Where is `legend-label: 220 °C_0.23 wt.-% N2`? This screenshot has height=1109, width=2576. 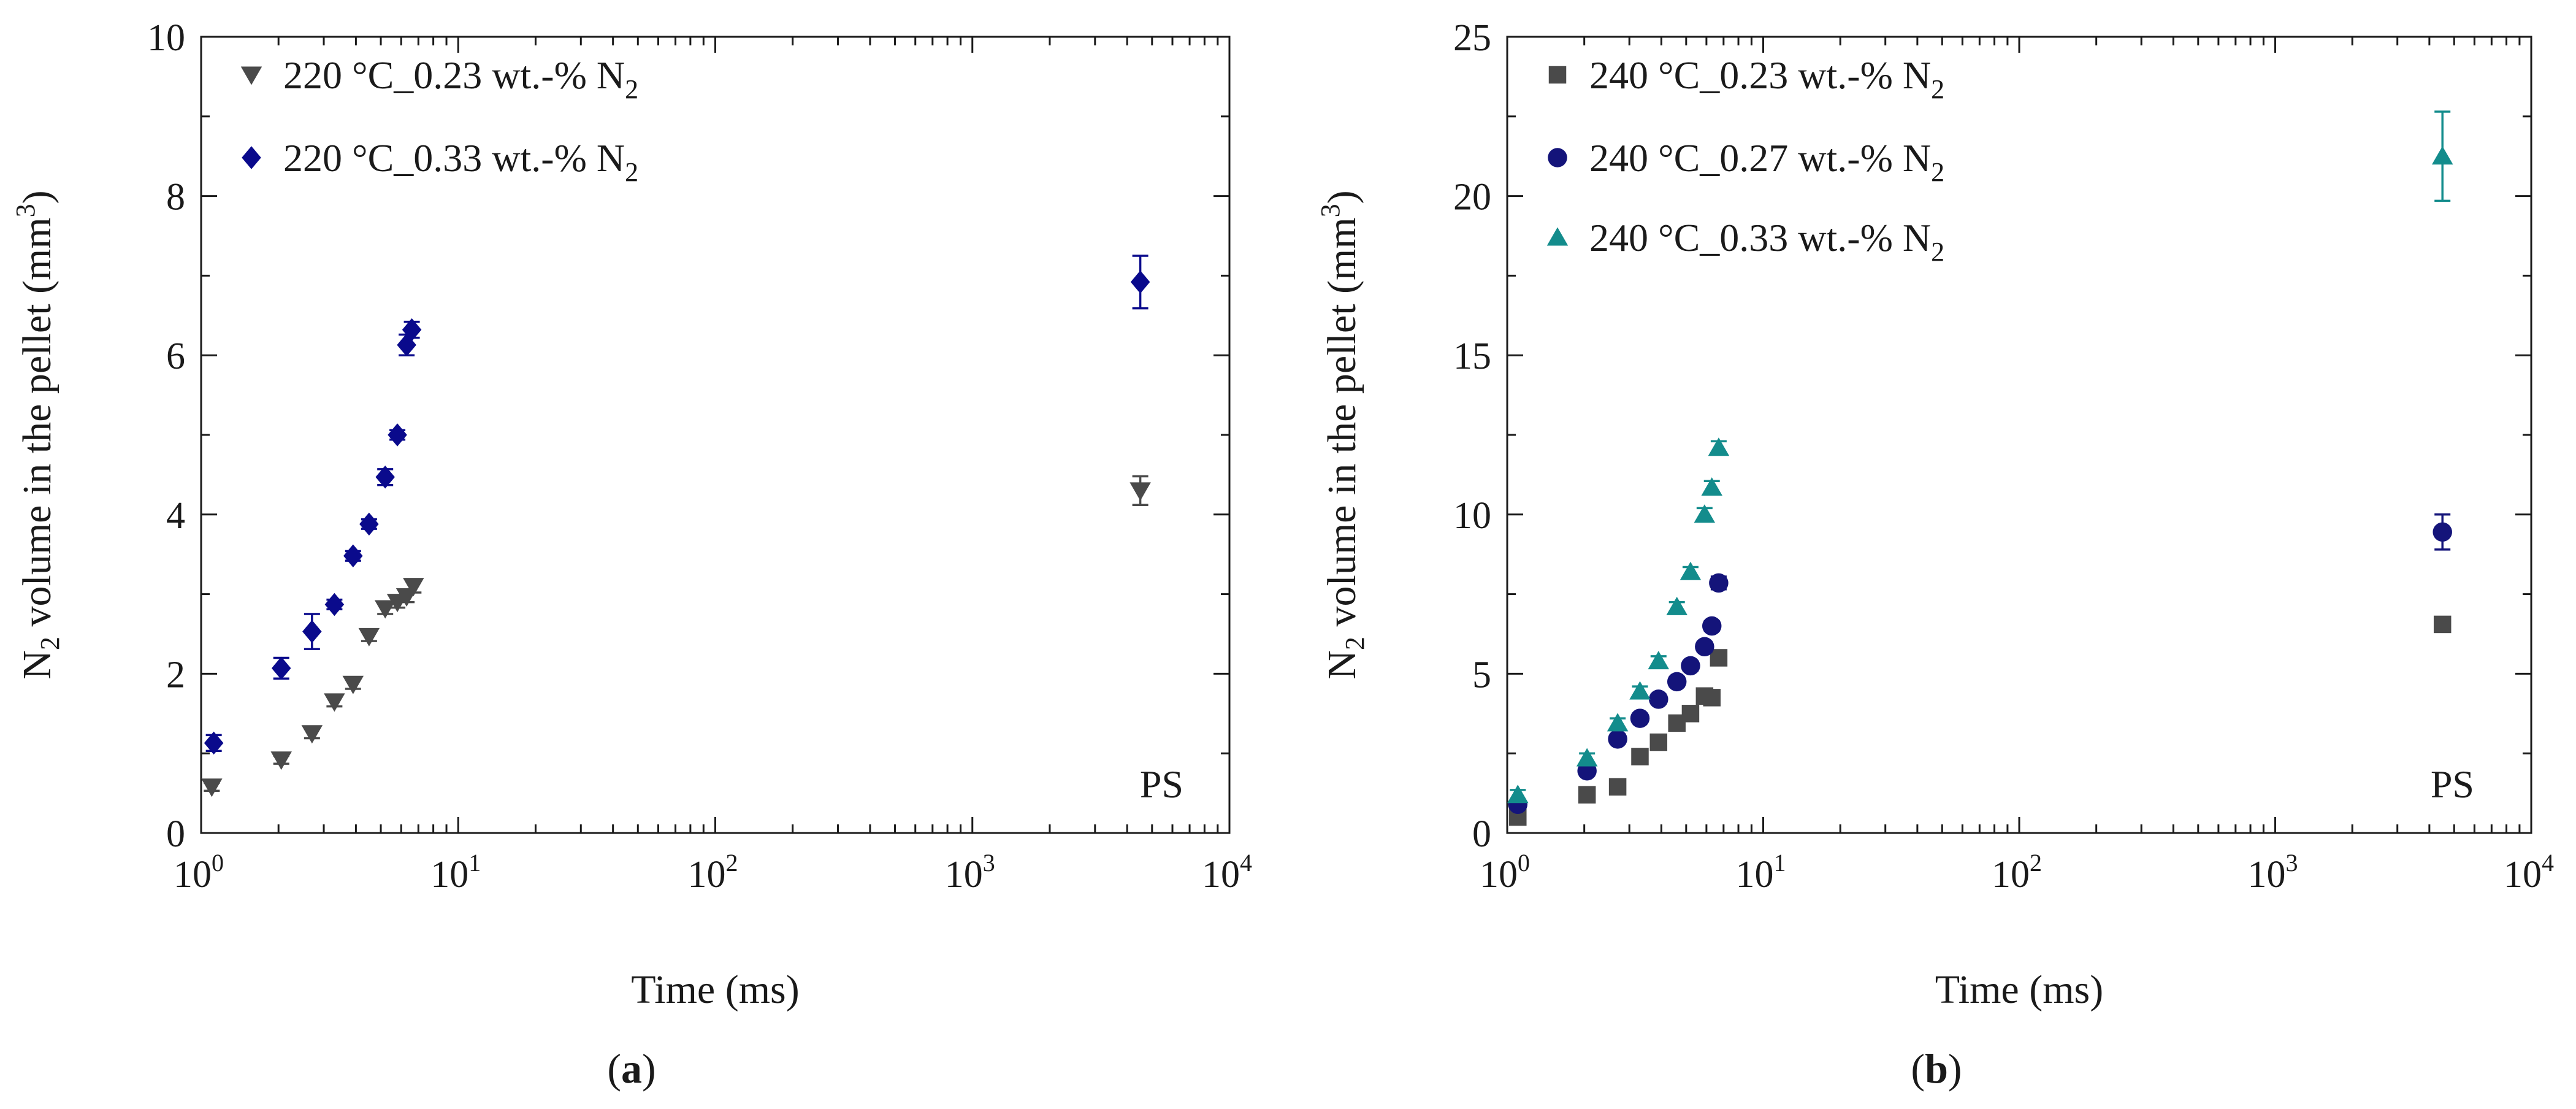 legend-label: 220 °C_0.23 wt.-% N2 is located at coordinates (460, 79).